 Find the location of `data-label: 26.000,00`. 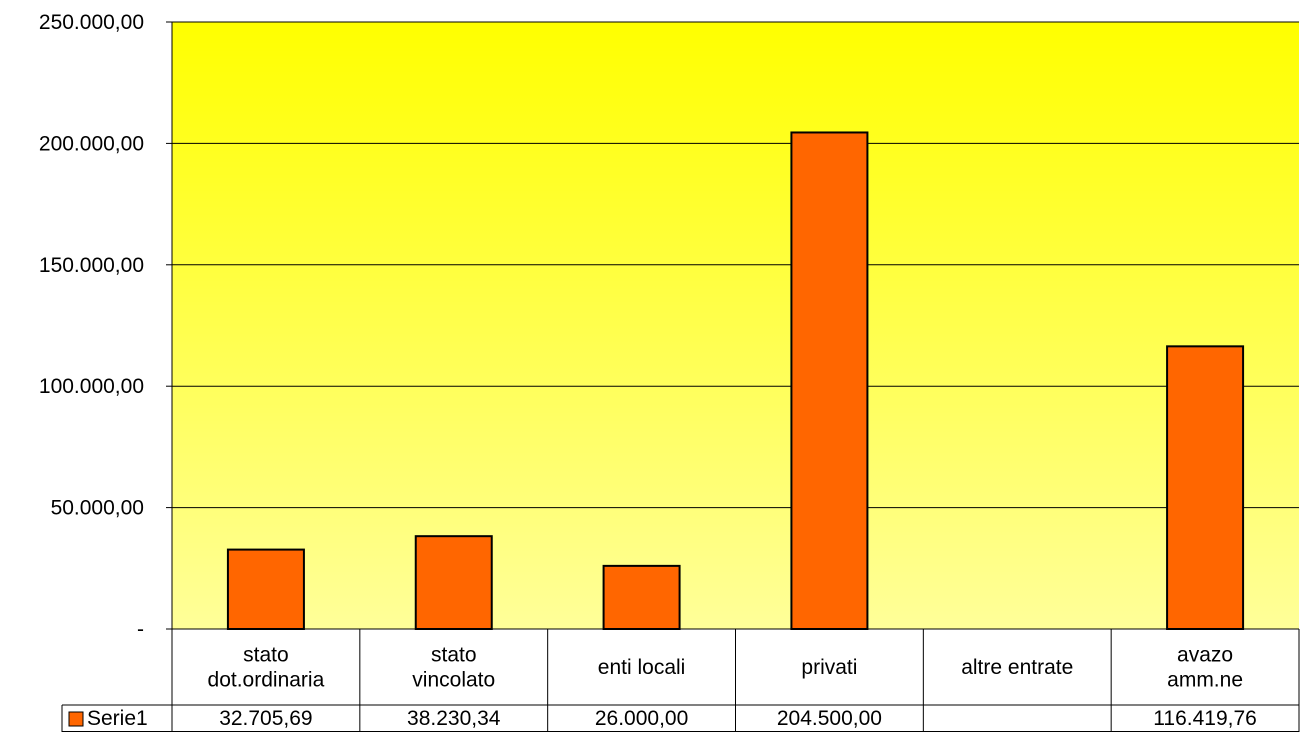

data-label: 26.000,00 is located at coordinates (641, 718).